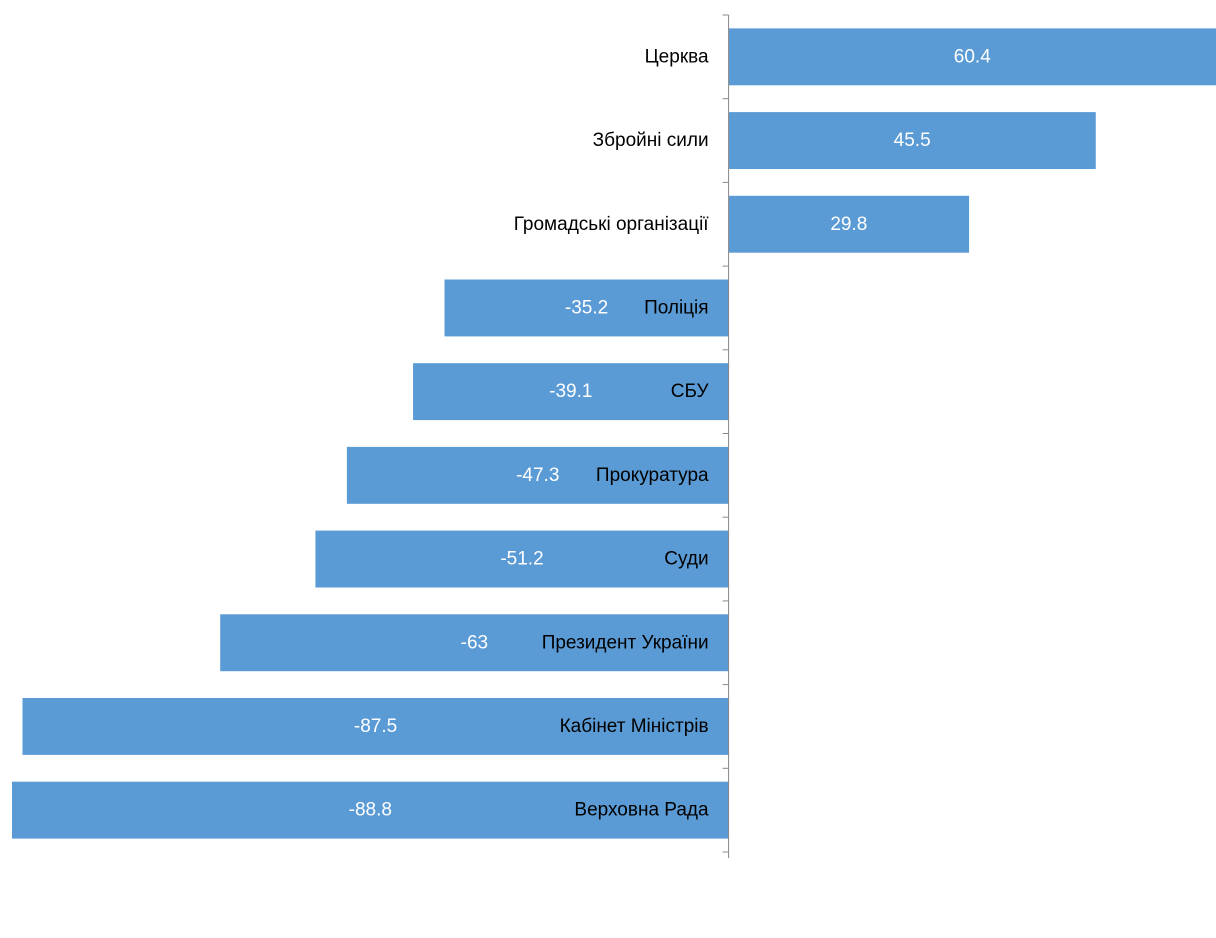 This screenshot has width=1216, height=938. I want to click on data-label: -39.1, so click(570, 391).